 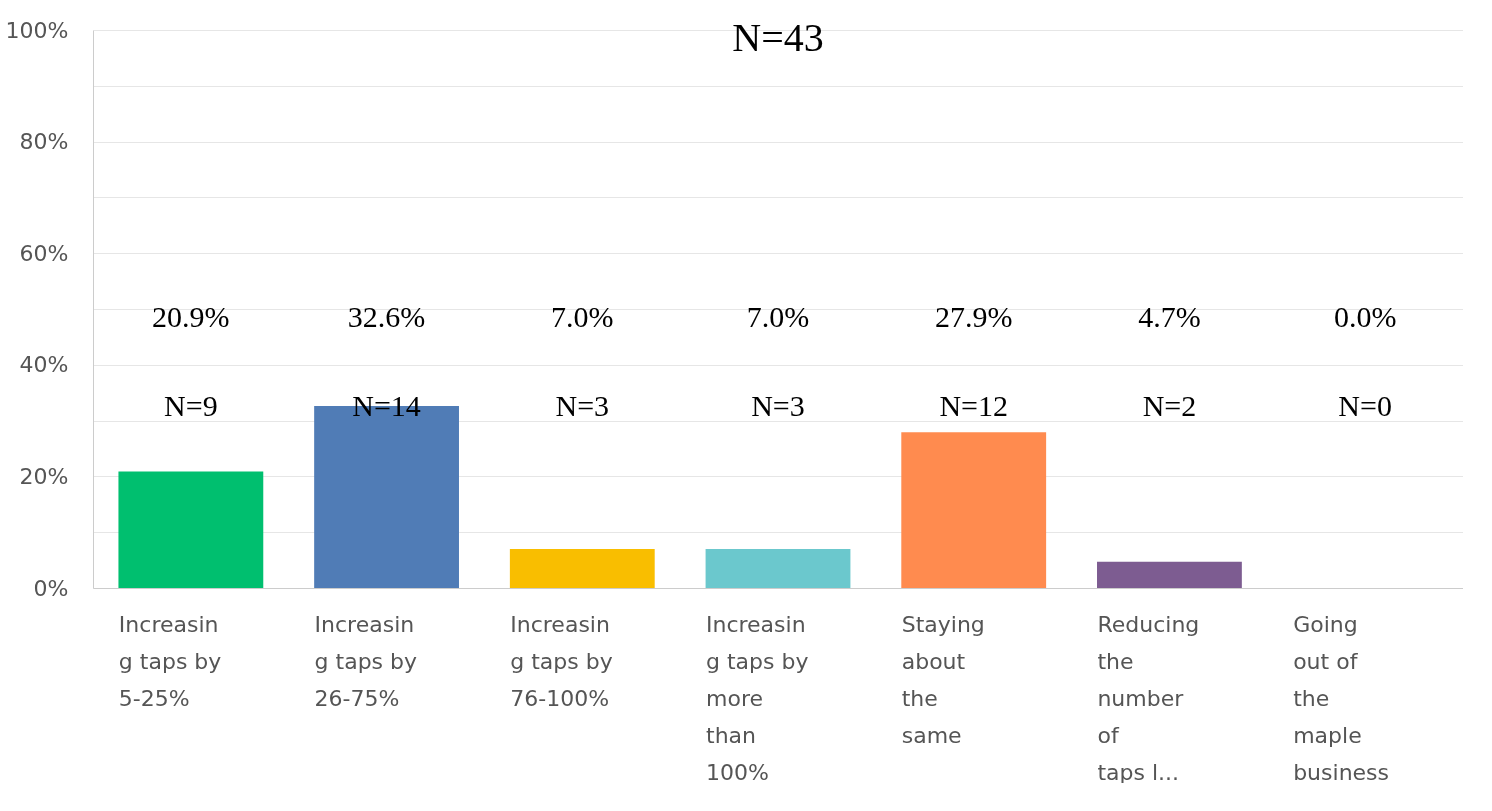 What do you see at coordinates (974, 405) in the screenshot?
I see `annotation: N=12` at bounding box center [974, 405].